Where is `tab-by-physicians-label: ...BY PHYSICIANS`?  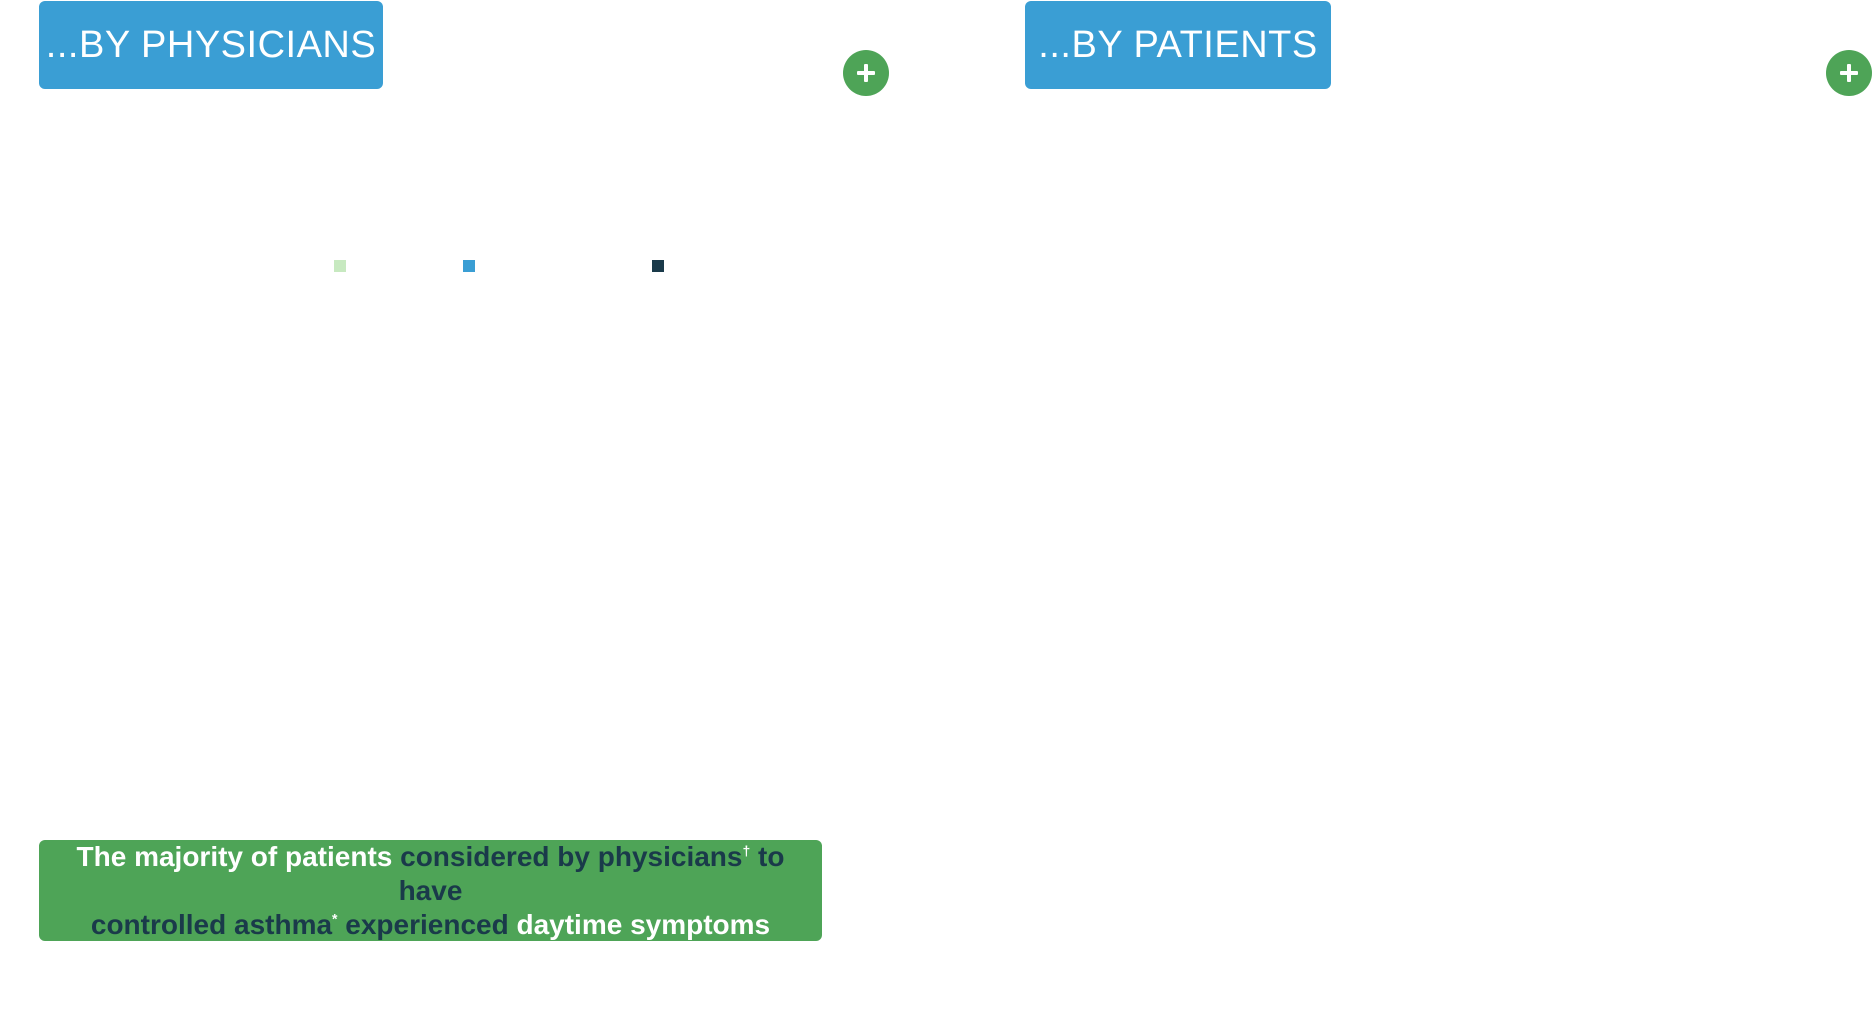 tab-by-physicians-label: ...BY PHYSICIANS is located at coordinates (211, 44).